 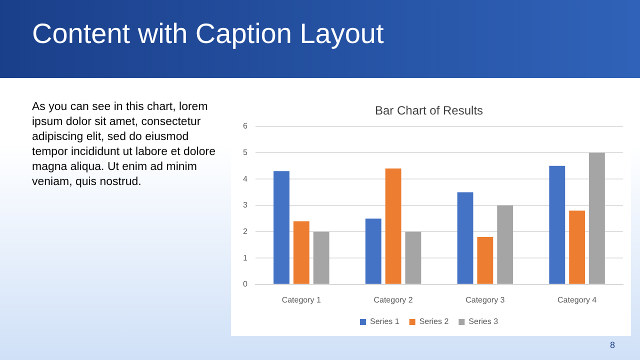 I want to click on text: 8, so click(x=613, y=345).